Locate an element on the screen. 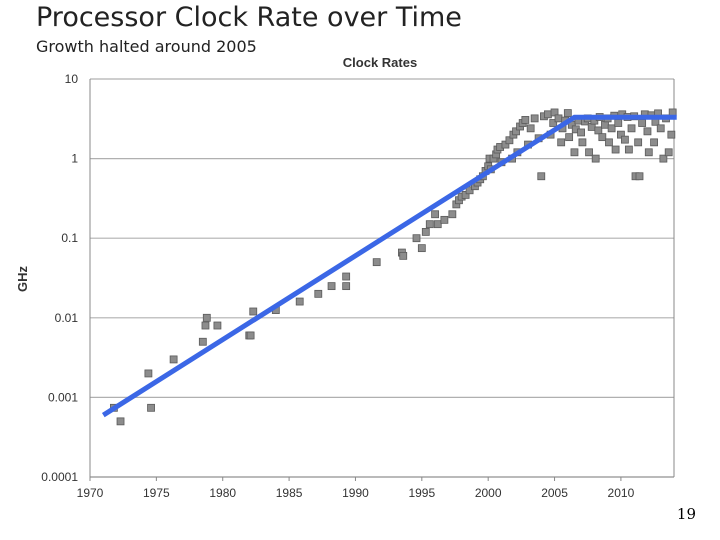  x-tick-label: 2000 is located at coordinates (488, 493).